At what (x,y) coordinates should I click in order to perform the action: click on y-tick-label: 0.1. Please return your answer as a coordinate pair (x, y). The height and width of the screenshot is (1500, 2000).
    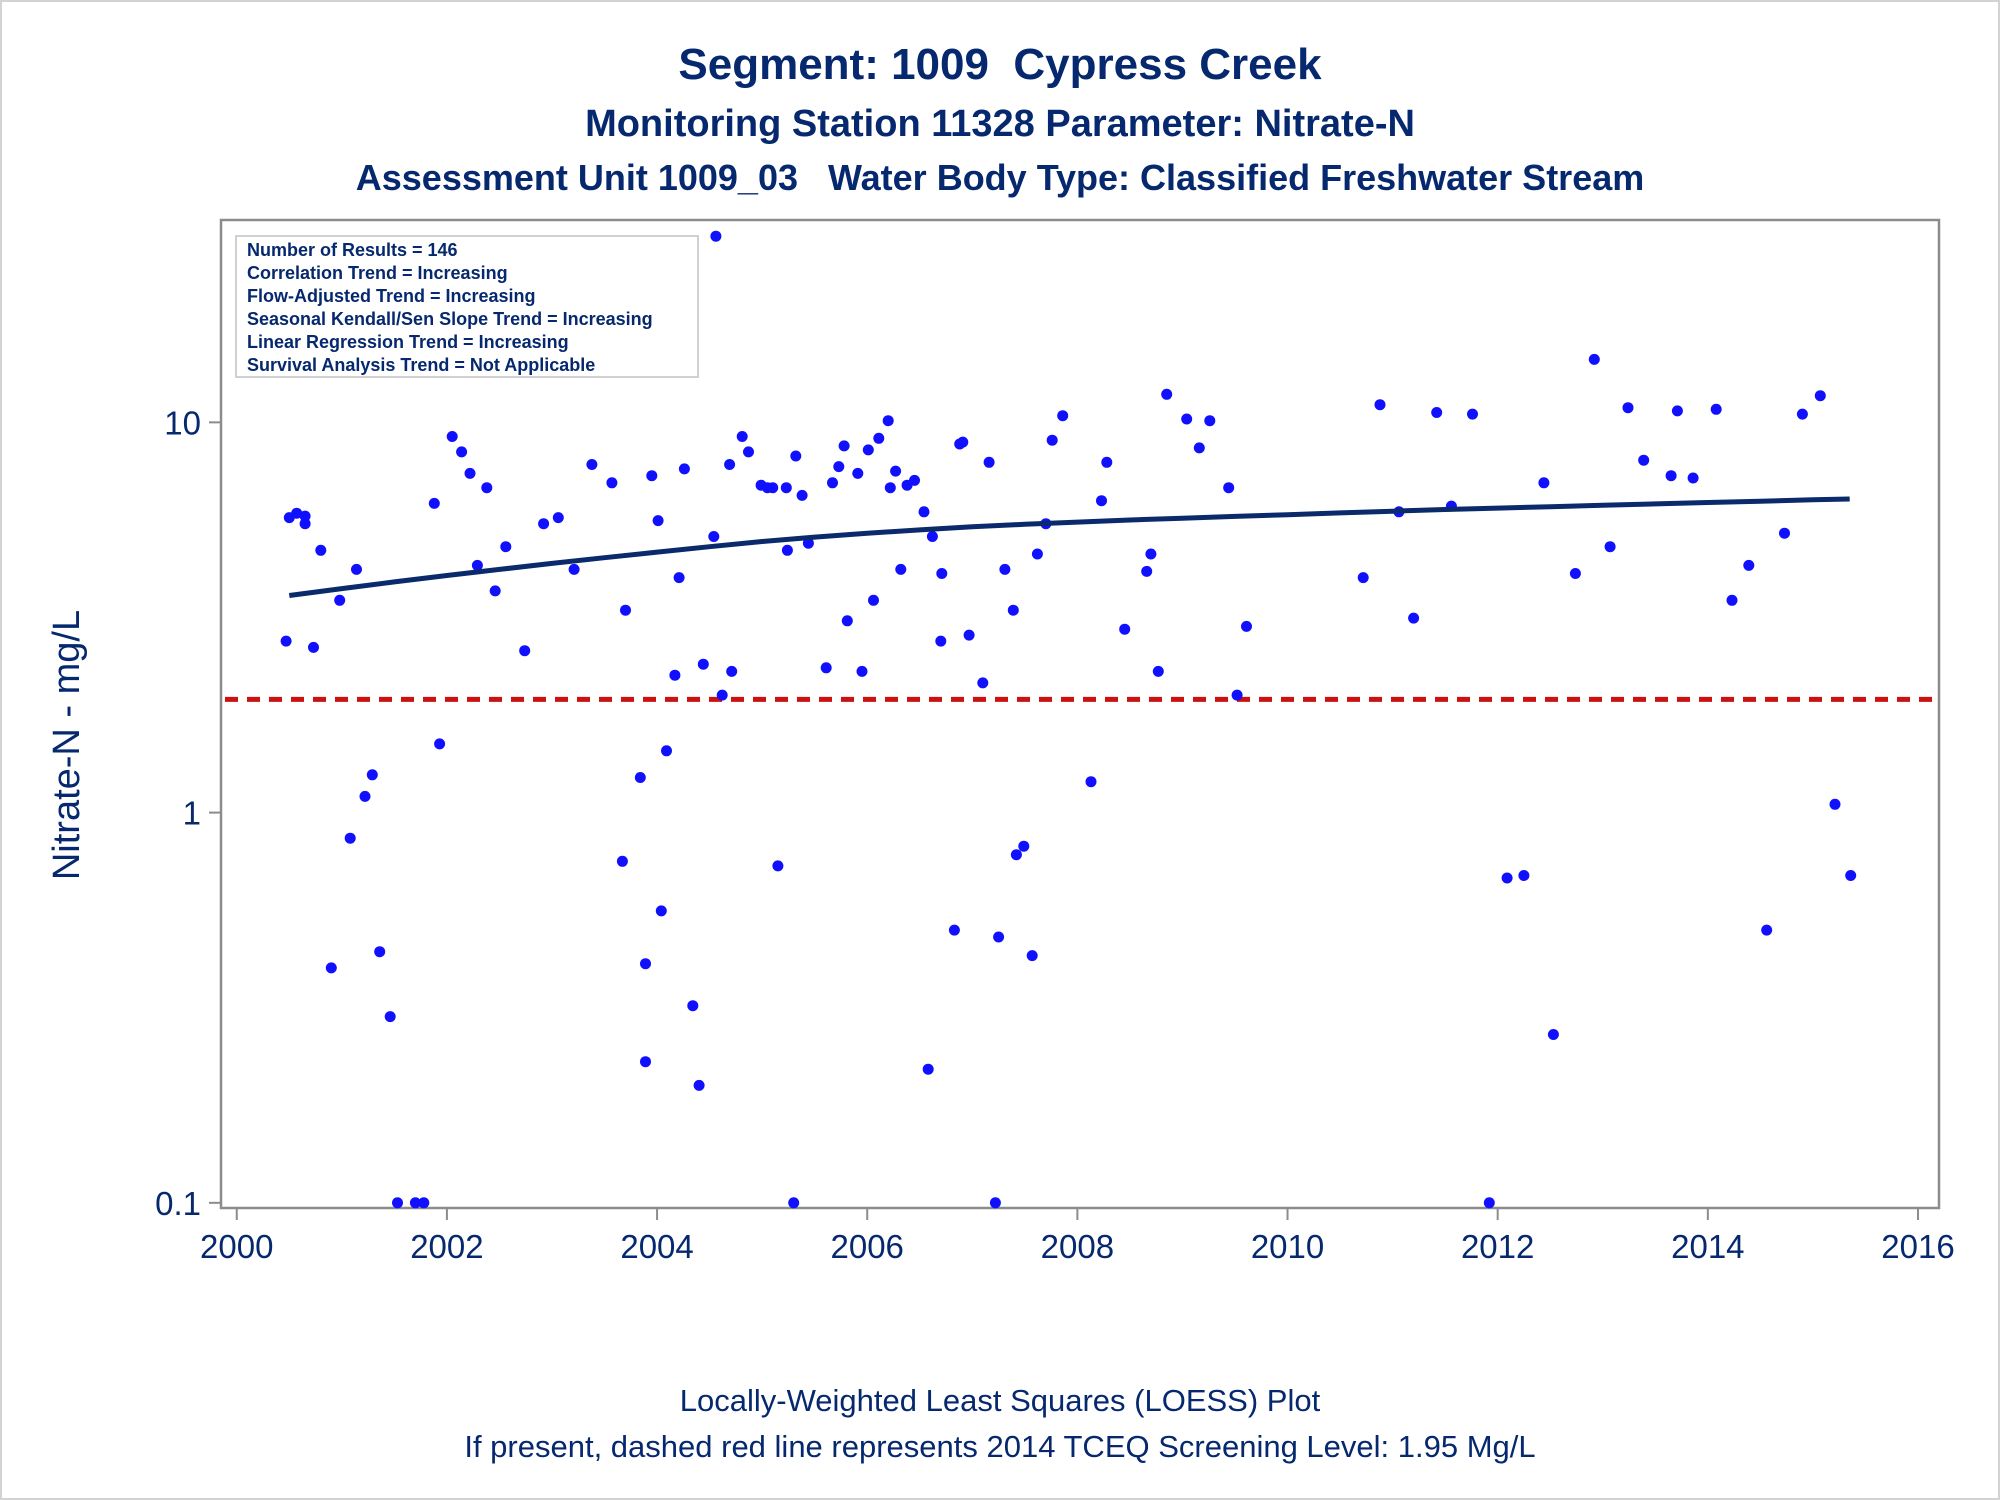
    Looking at the image, I should click on (178, 1203).